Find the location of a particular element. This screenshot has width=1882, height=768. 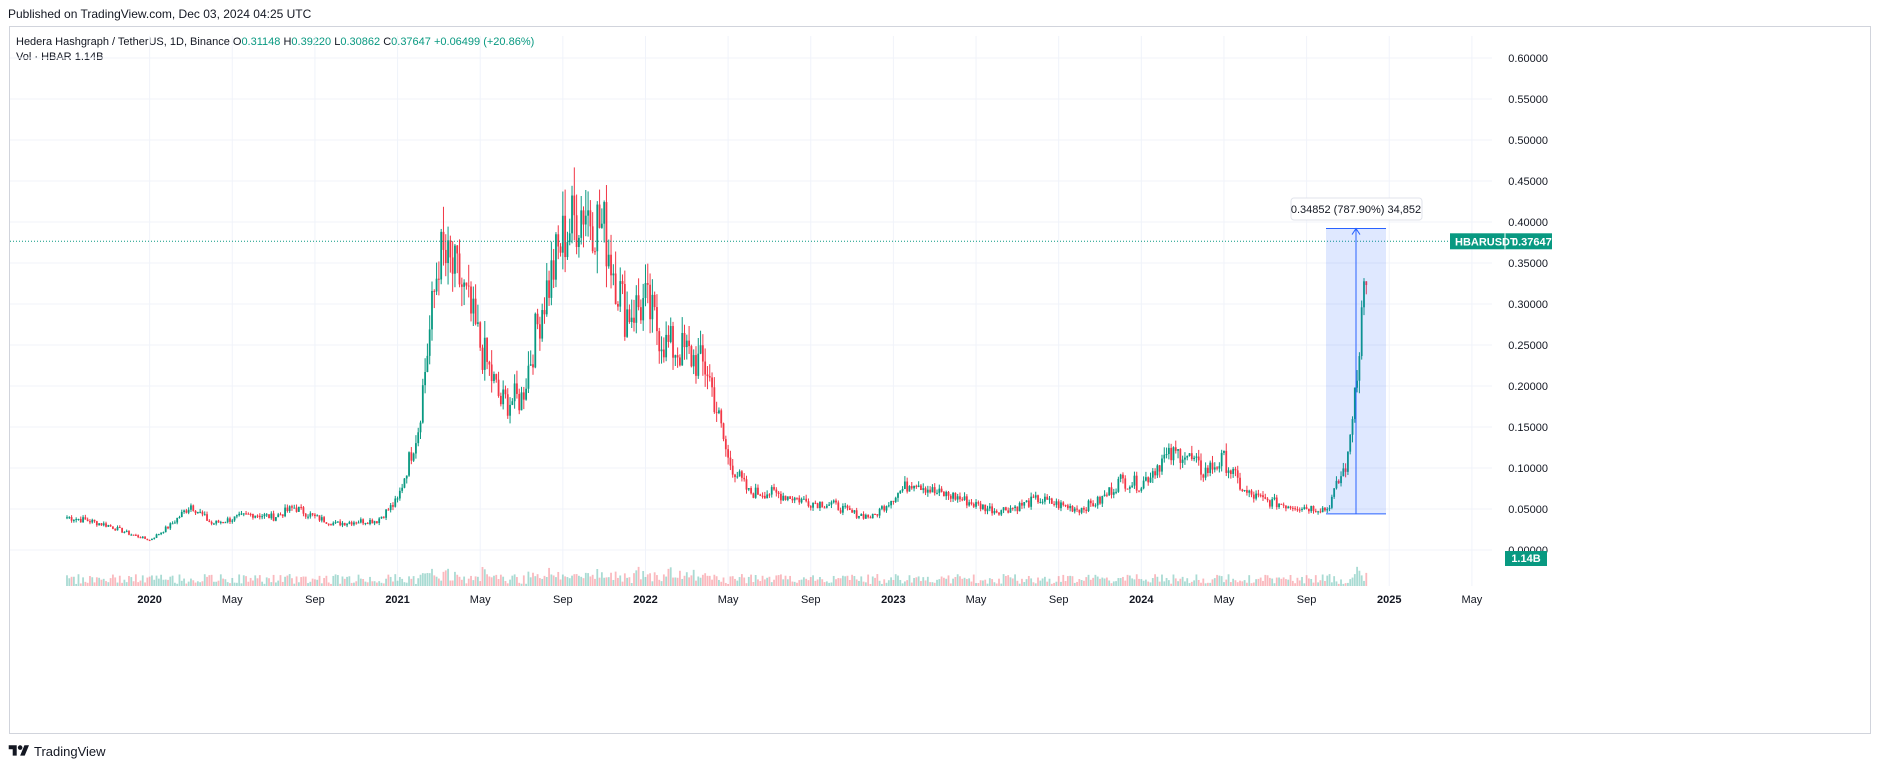

close-label: C is located at coordinates (387, 42).